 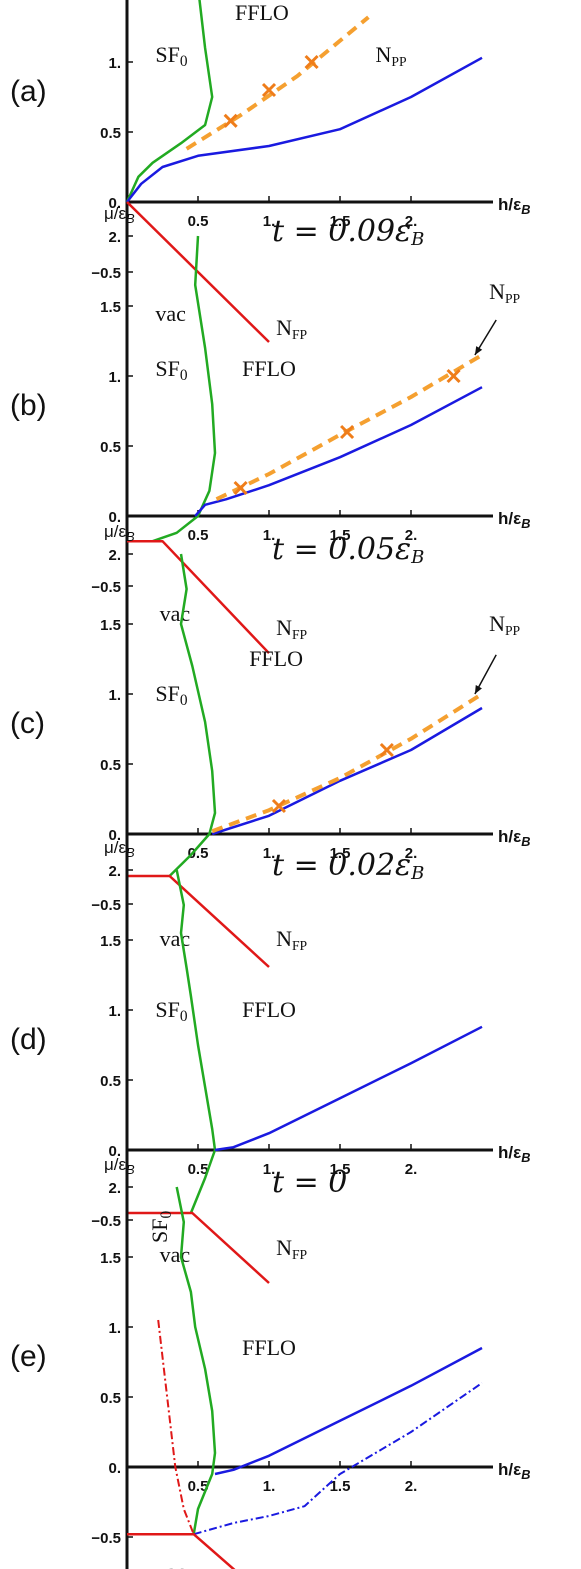 I want to click on panel-letter: (c), so click(x=27, y=723).